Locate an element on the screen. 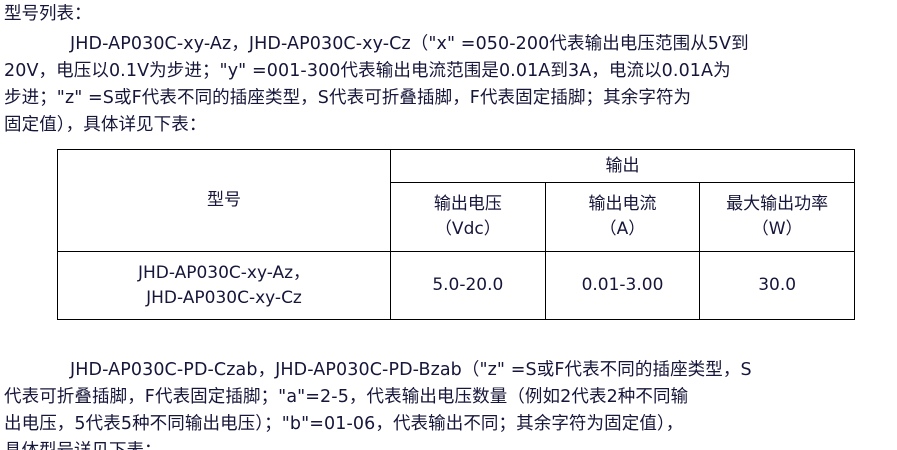 The width and height of the screenshot is (897, 450). header-cell-output-current-name: 输出电流 is located at coordinates (622, 204).